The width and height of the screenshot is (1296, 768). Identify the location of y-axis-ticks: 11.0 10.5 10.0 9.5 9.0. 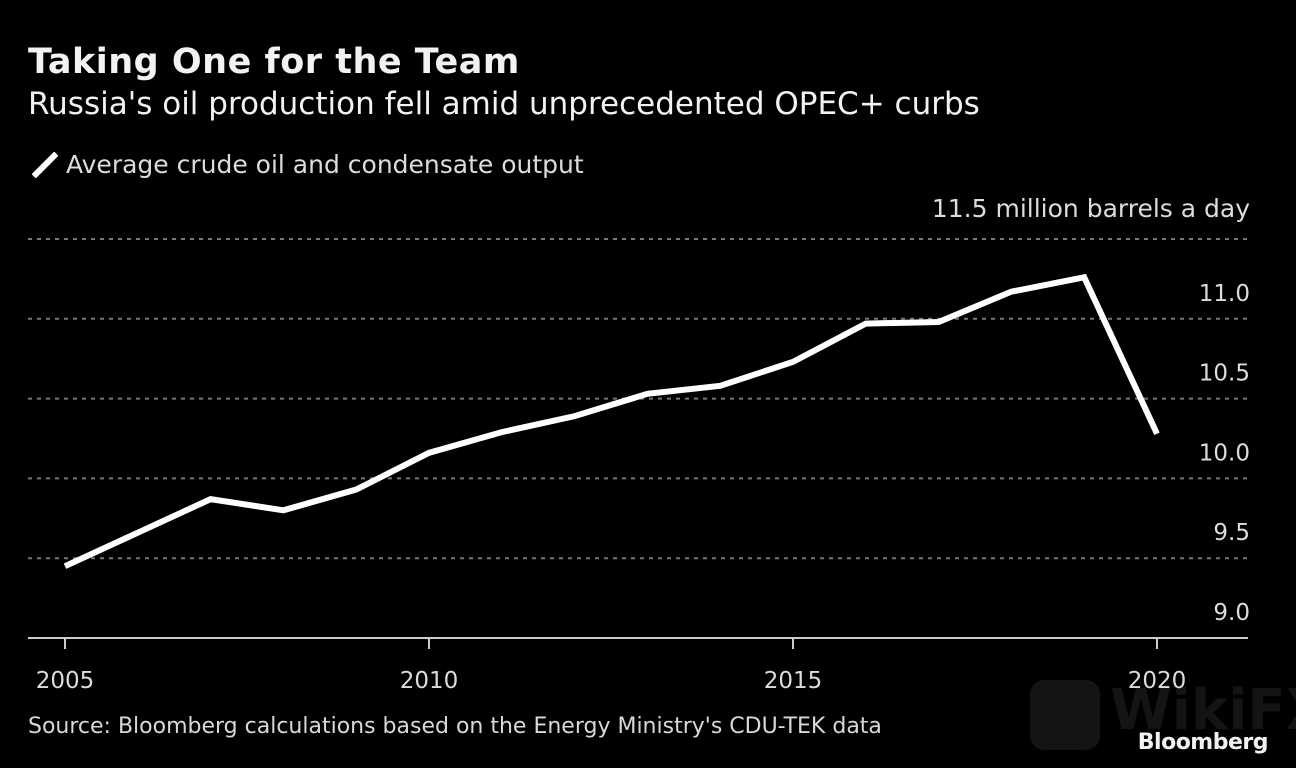
(1224, 453).